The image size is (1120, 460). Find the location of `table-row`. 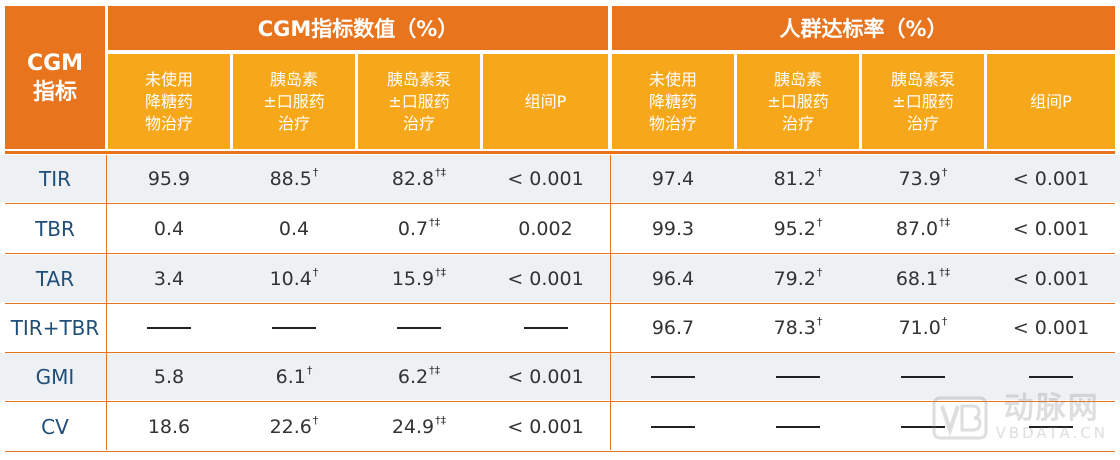

table-row is located at coordinates (560, 178).